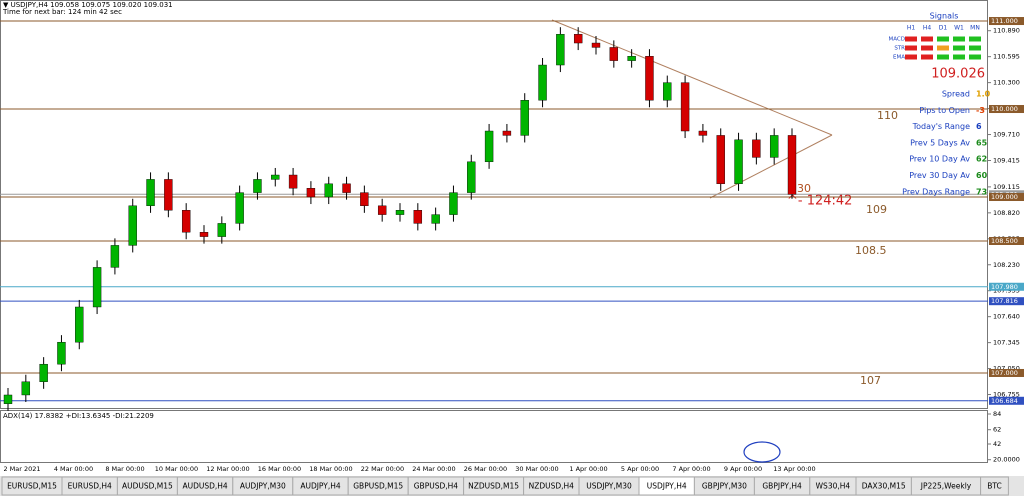  I want to click on tab-label: NZDUSD,M15, so click(493, 486).